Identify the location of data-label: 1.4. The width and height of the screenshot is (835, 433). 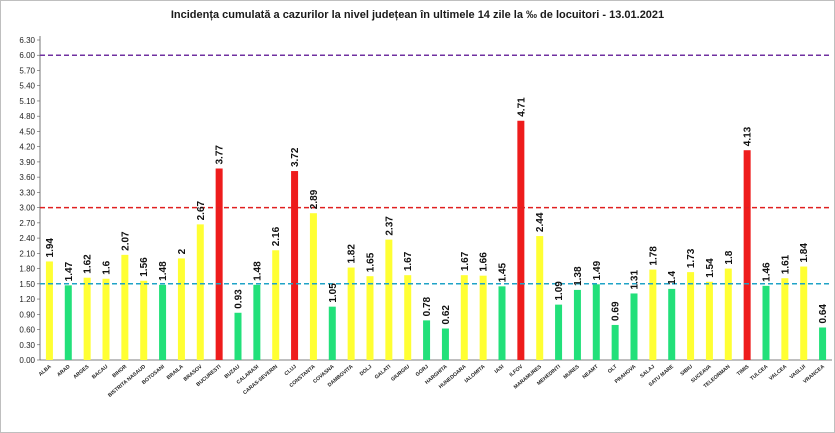
(672, 278).